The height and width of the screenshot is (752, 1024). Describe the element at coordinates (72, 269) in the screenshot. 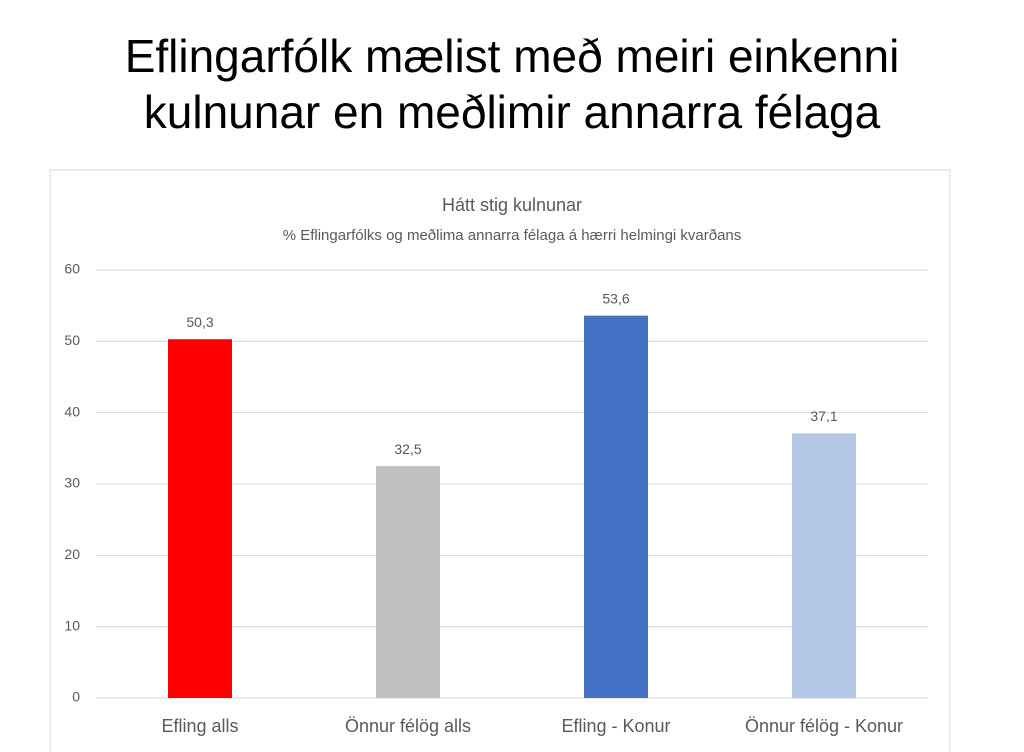

I see `y-tick-label: 60` at that location.